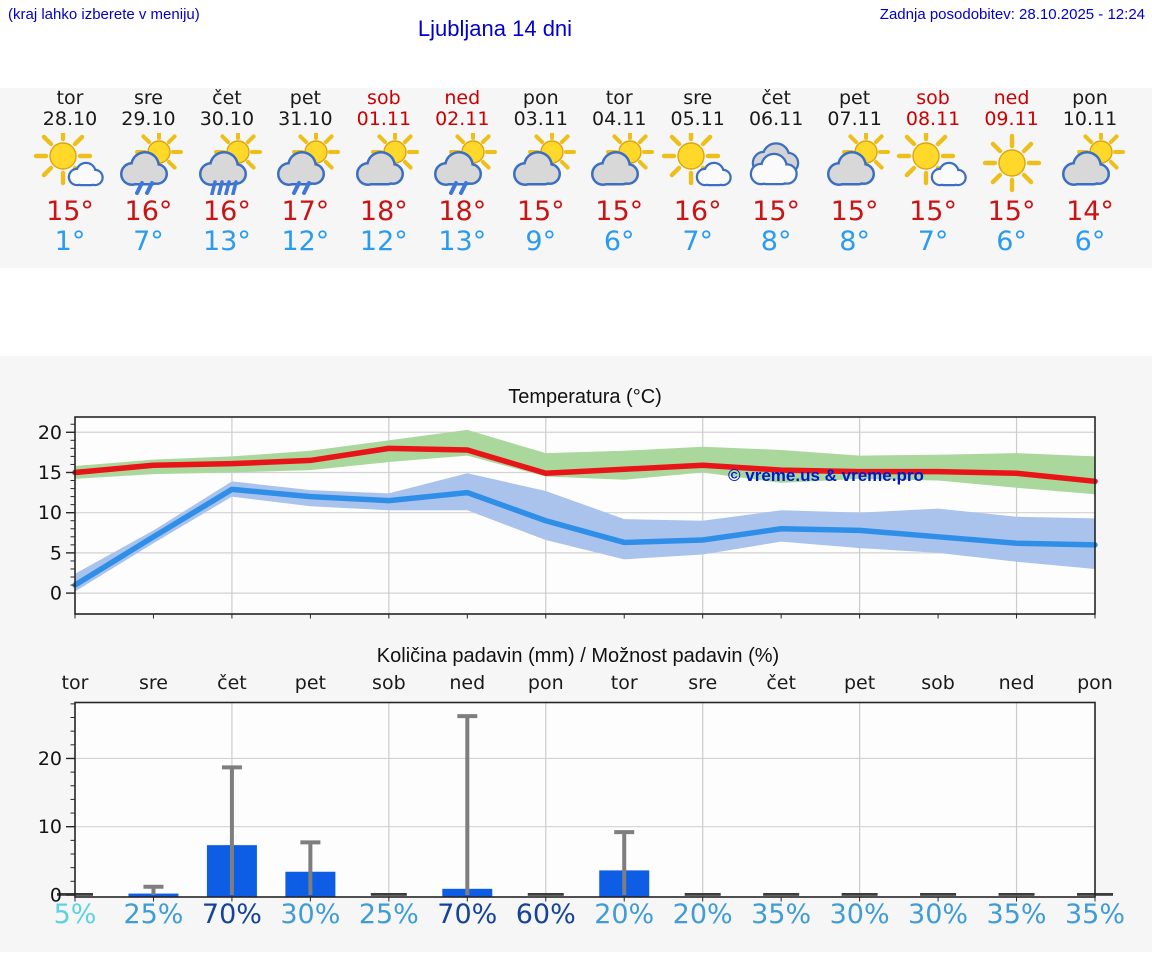  What do you see at coordinates (1090, 211) in the screenshot?
I see `day-max-temp: 14°` at bounding box center [1090, 211].